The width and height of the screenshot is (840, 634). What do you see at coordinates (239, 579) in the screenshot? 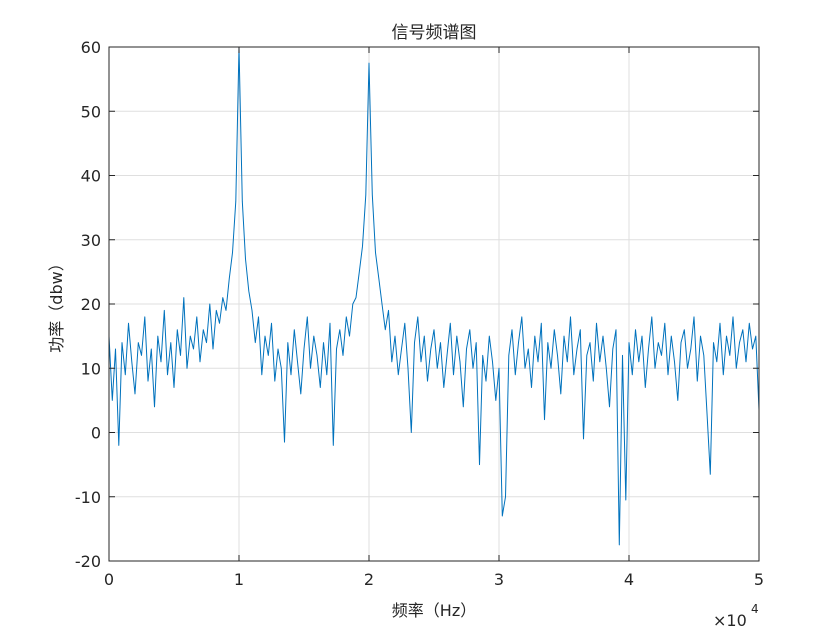
I see `x-tick-label: 1` at bounding box center [239, 579].